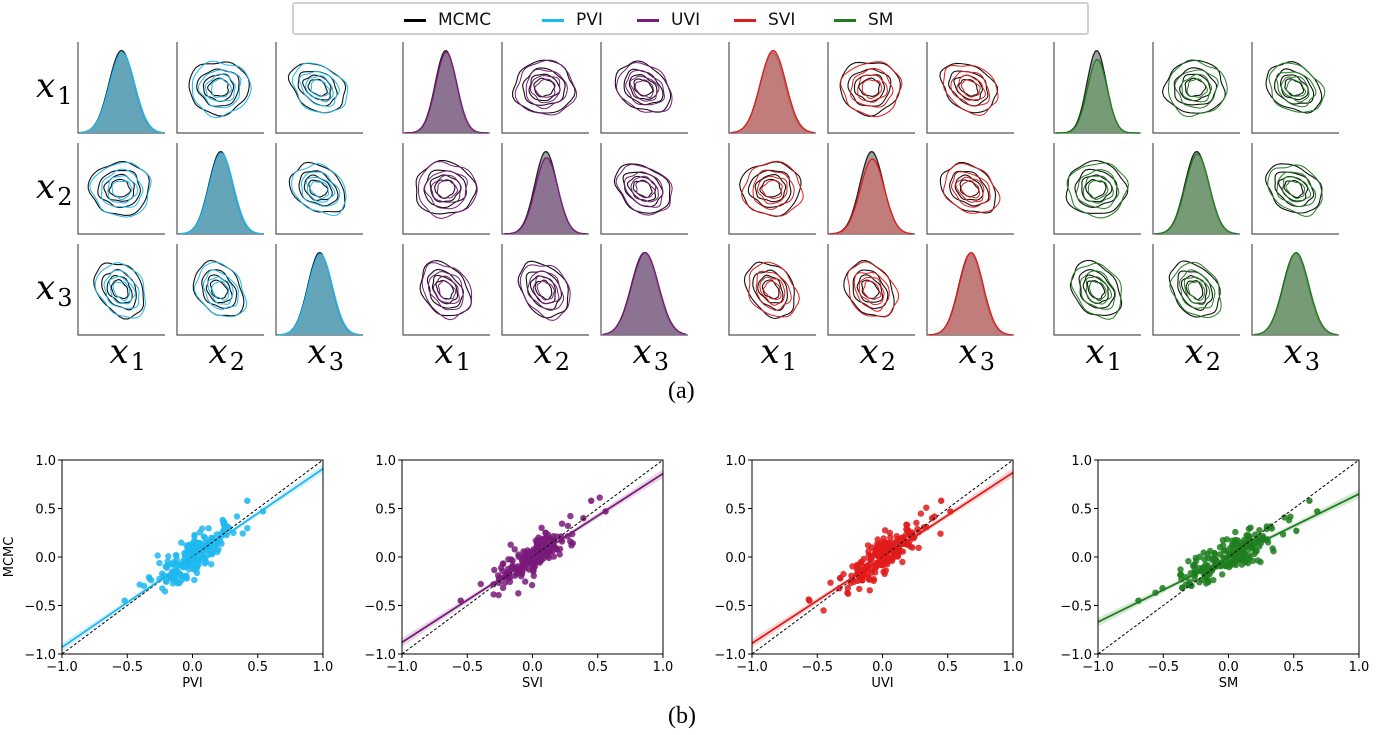 Image resolution: width=1376 pixels, height=735 pixels. I want to click on plot-area, so click(1228, 557).